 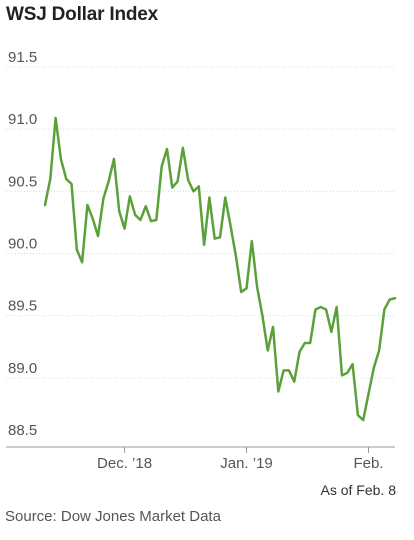 What do you see at coordinates (22, 181) in the screenshot?
I see `y-tick-label: 90.5` at bounding box center [22, 181].